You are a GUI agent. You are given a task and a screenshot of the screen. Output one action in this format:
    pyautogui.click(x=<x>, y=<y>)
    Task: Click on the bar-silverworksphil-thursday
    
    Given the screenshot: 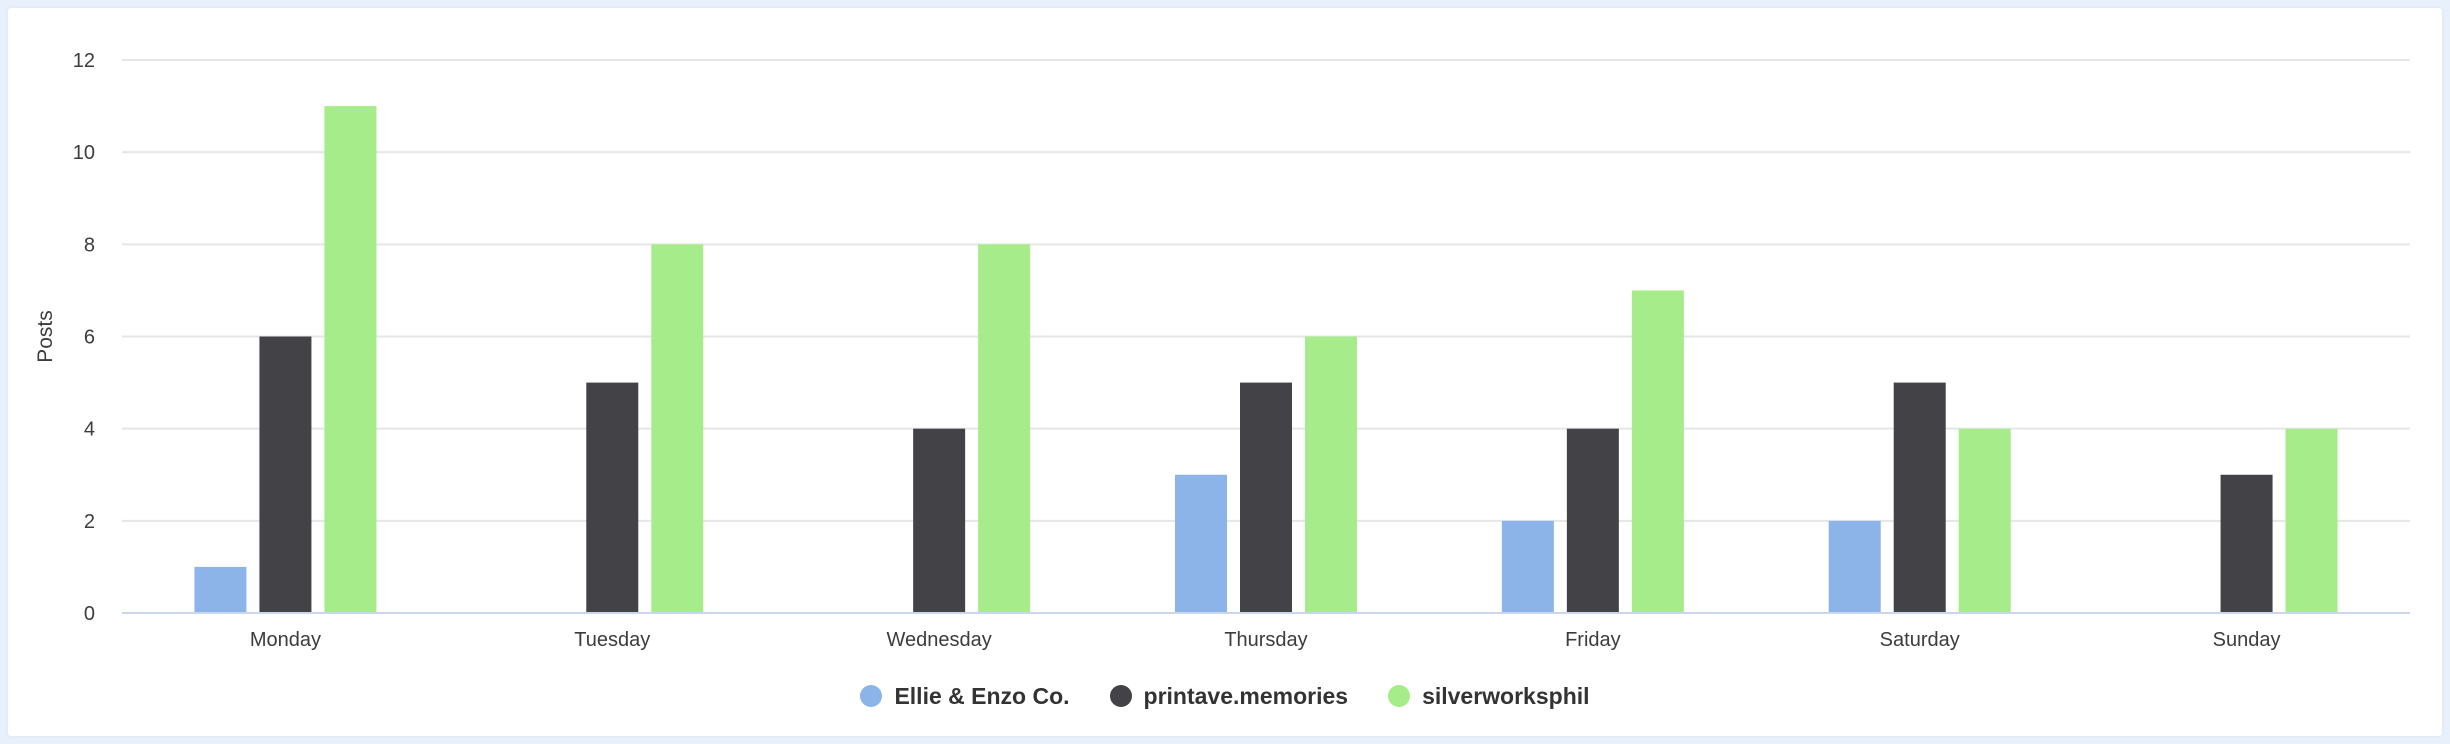 What is the action you would take?
    pyautogui.click(x=1331, y=475)
    